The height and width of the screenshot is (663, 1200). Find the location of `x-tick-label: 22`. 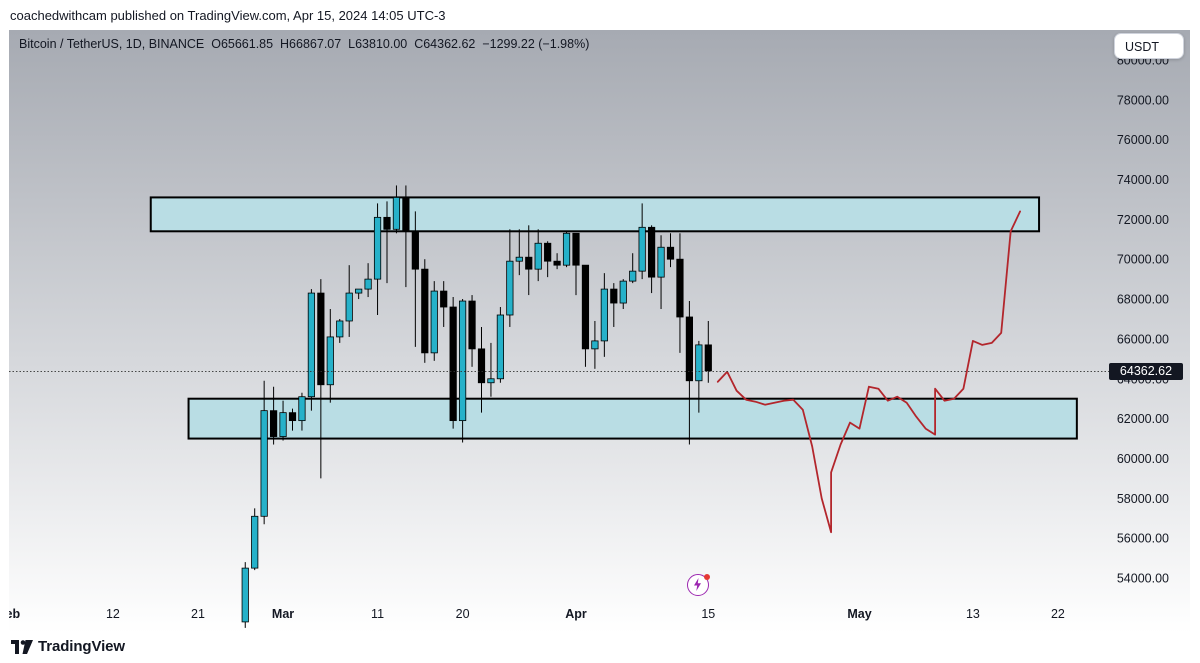

x-tick-label: 22 is located at coordinates (1058, 614).